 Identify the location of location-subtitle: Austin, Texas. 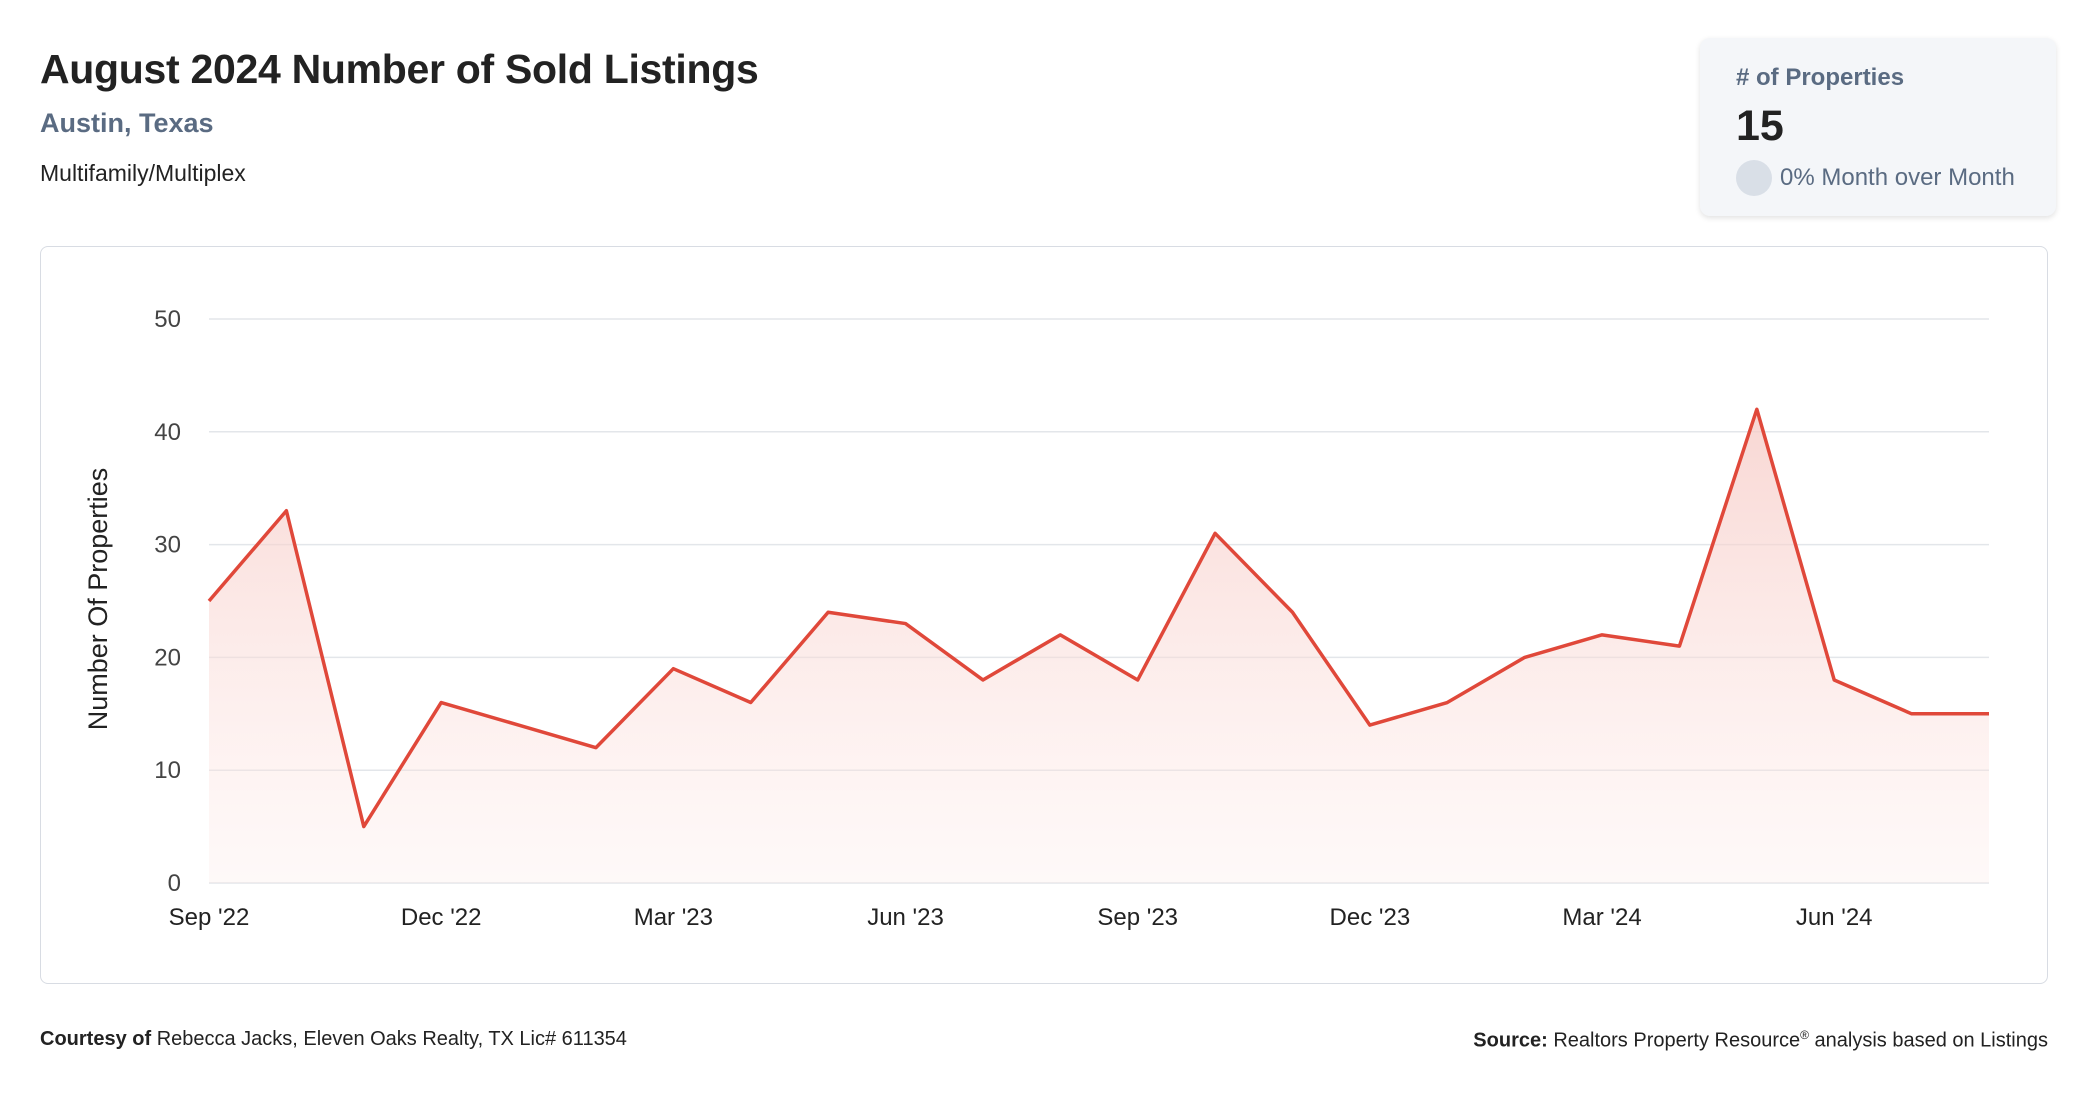
(127, 123).